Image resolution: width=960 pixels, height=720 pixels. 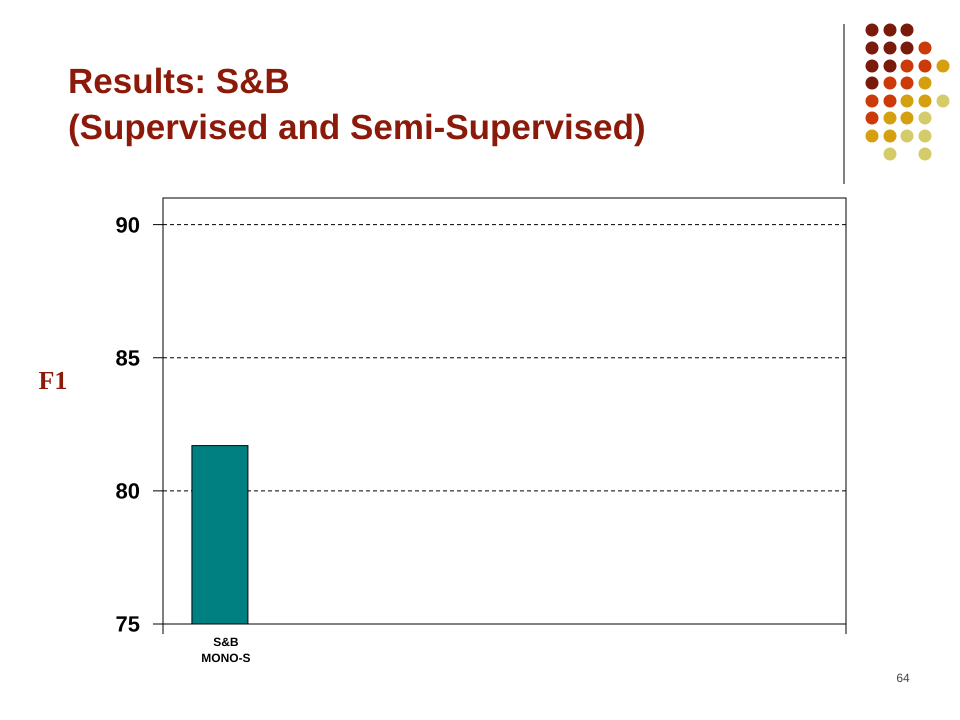 What do you see at coordinates (128, 491) in the screenshot?
I see `y-tick-label: 80` at bounding box center [128, 491].